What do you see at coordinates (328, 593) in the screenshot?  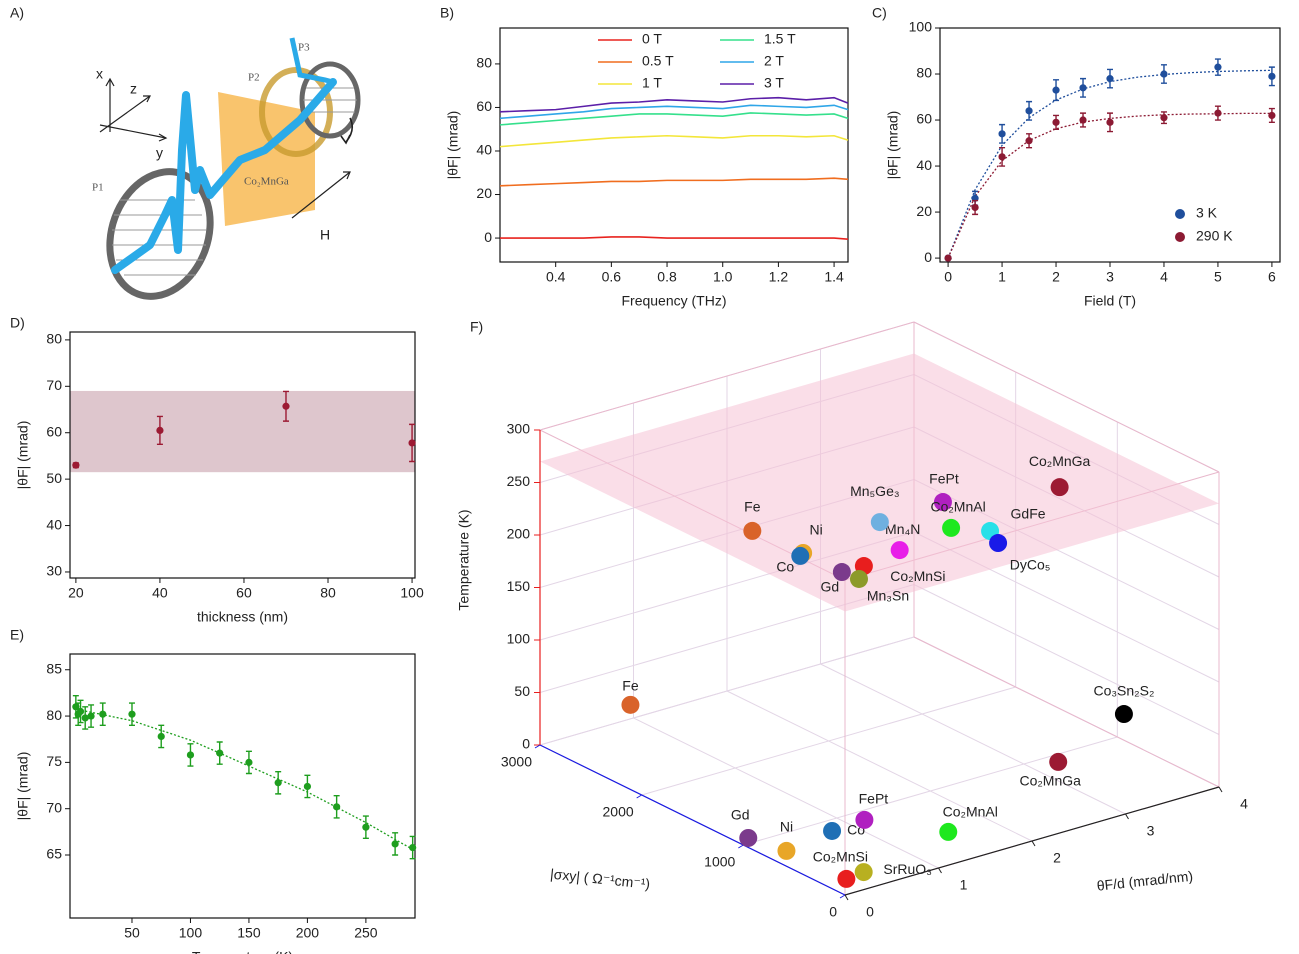 I see `x-tick-label: 80` at bounding box center [328, 593].